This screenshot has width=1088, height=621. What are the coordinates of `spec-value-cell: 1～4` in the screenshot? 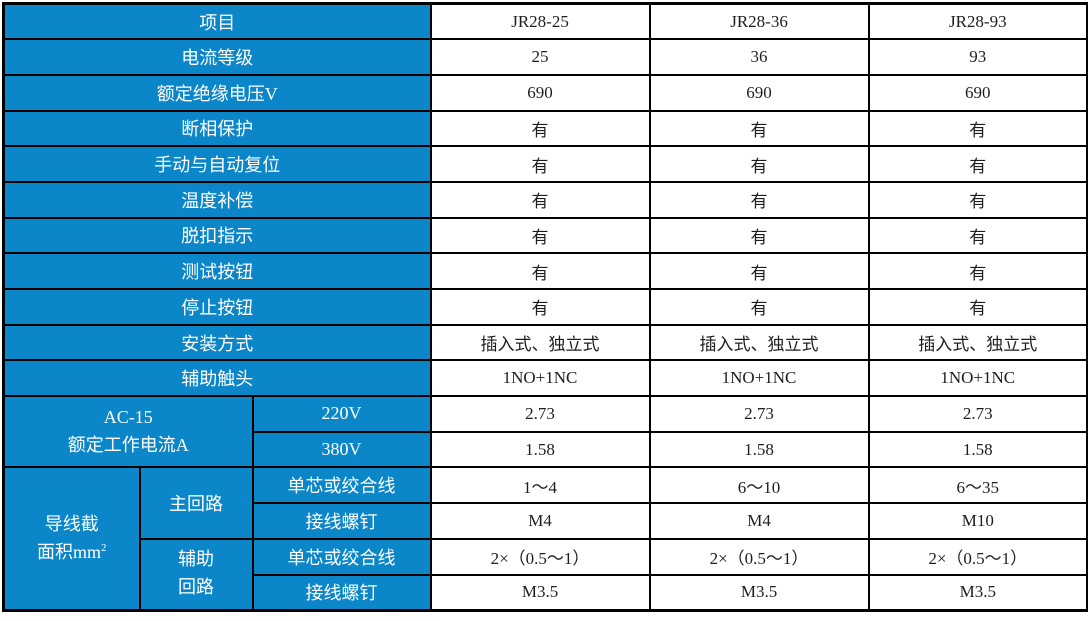 It's located at (540, 485).